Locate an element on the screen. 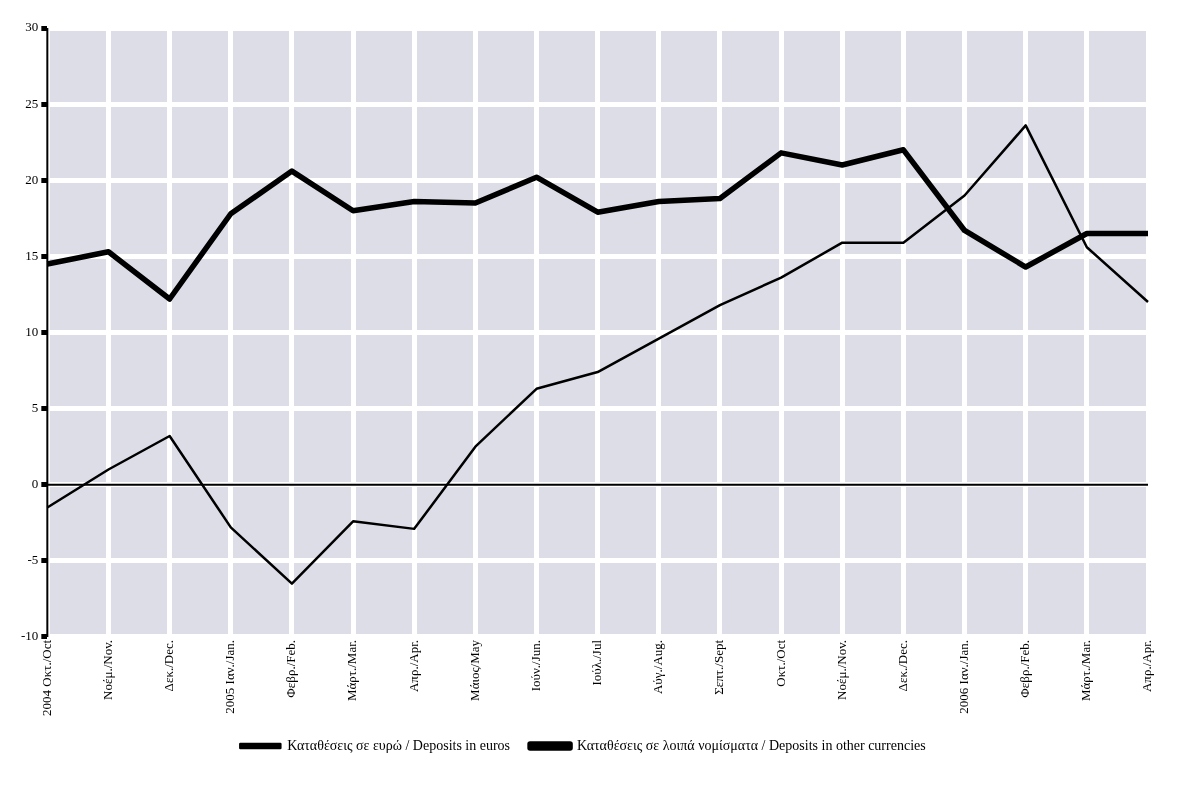 This screenshot has width=1190, height=785. y-tick-label: 10 is located at coordinates (32, 331).